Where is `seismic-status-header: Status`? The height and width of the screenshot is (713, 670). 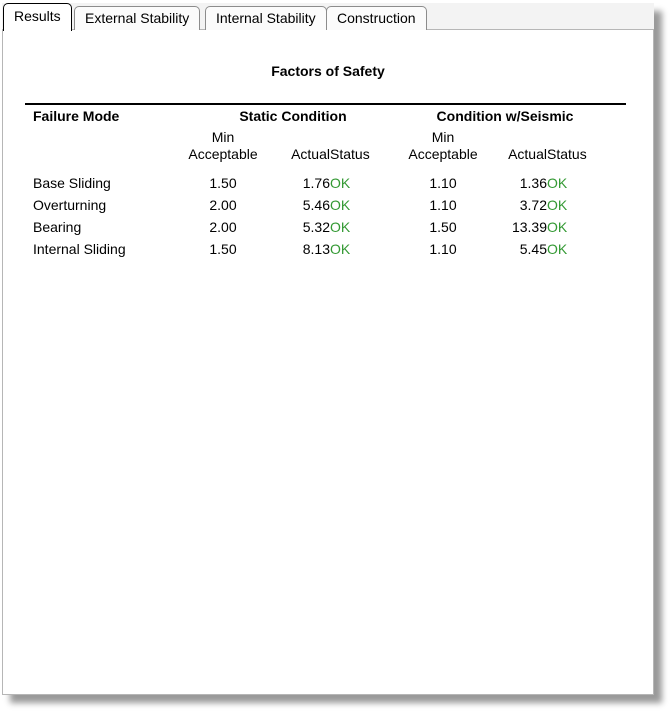
seismic-status-header: Status is located at coordinates (567, 154).